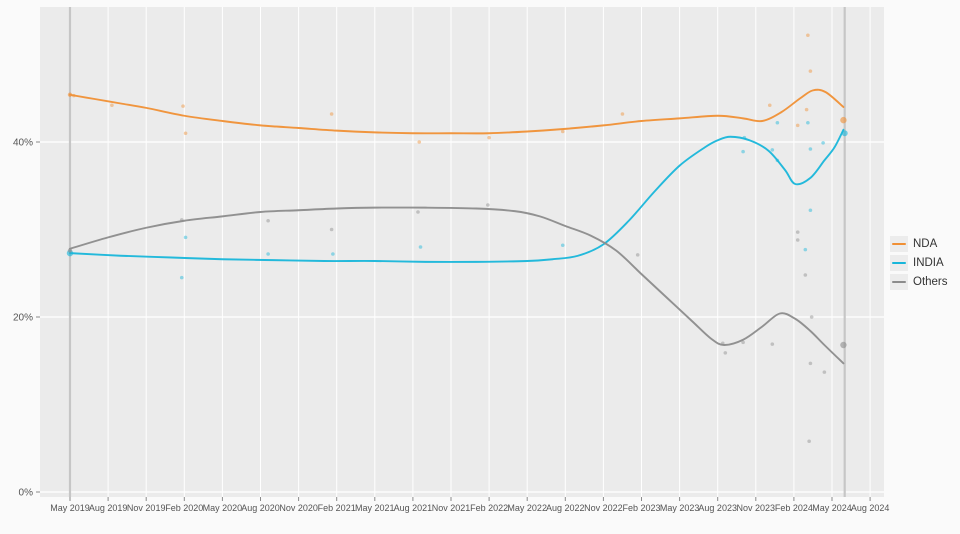  Describe the element at coordinates (641, 508) in the screenshot. I see `x-tick-label: Feb 2023` at that location.